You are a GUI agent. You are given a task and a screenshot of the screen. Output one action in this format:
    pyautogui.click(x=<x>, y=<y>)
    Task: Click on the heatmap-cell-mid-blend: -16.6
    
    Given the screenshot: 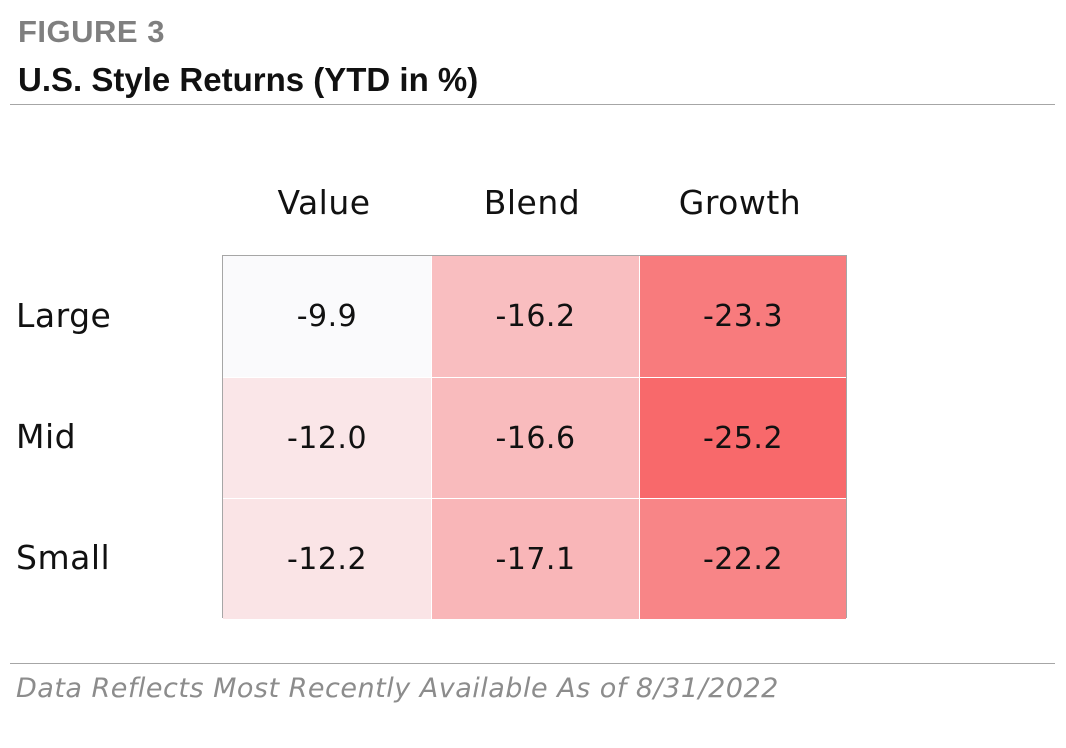 What is the action you would take?
    pyautogui.click(x=535, y=437)
    